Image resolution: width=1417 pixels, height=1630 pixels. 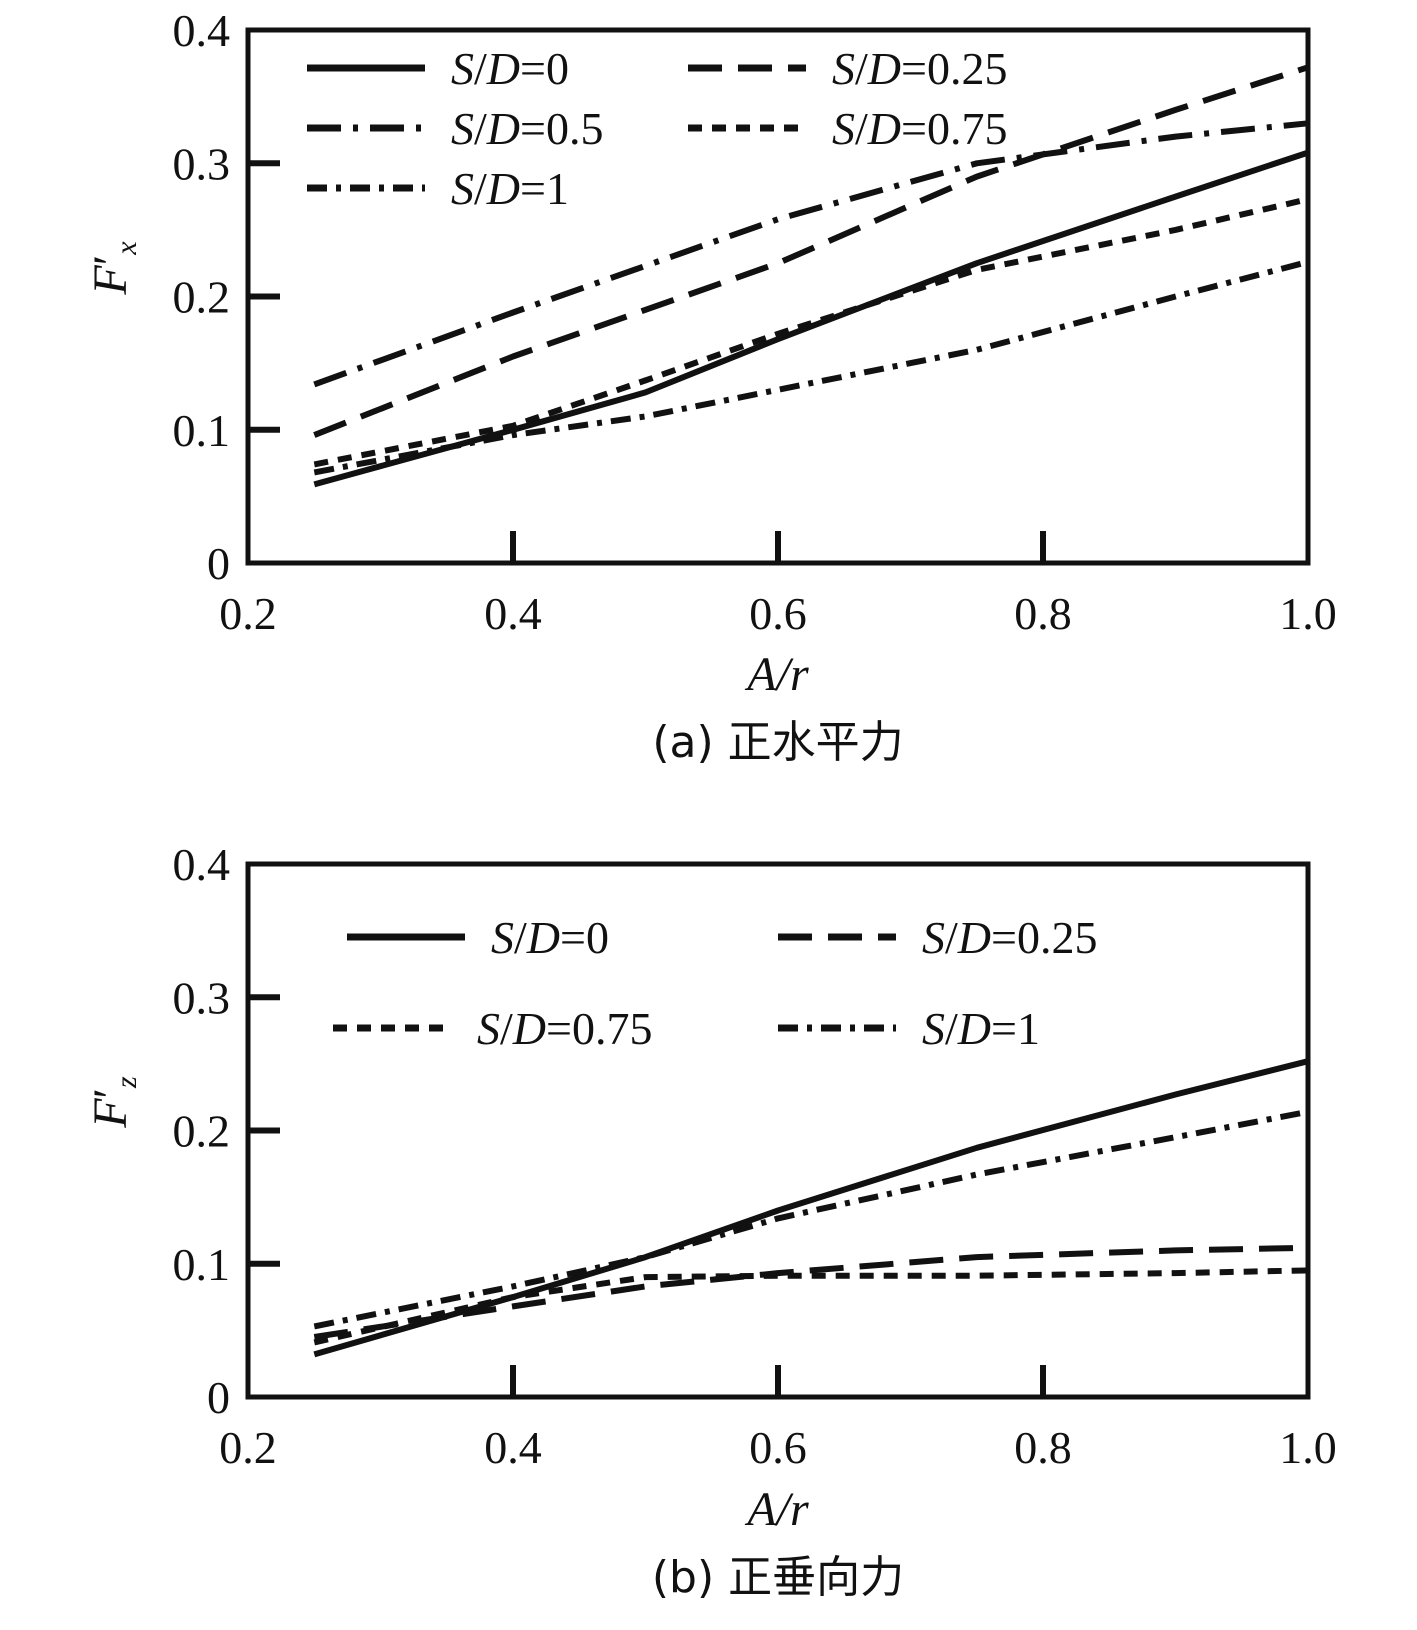 I want to click on panel-a-legend-label: S/D=0.5, so click(x=527, y=128).